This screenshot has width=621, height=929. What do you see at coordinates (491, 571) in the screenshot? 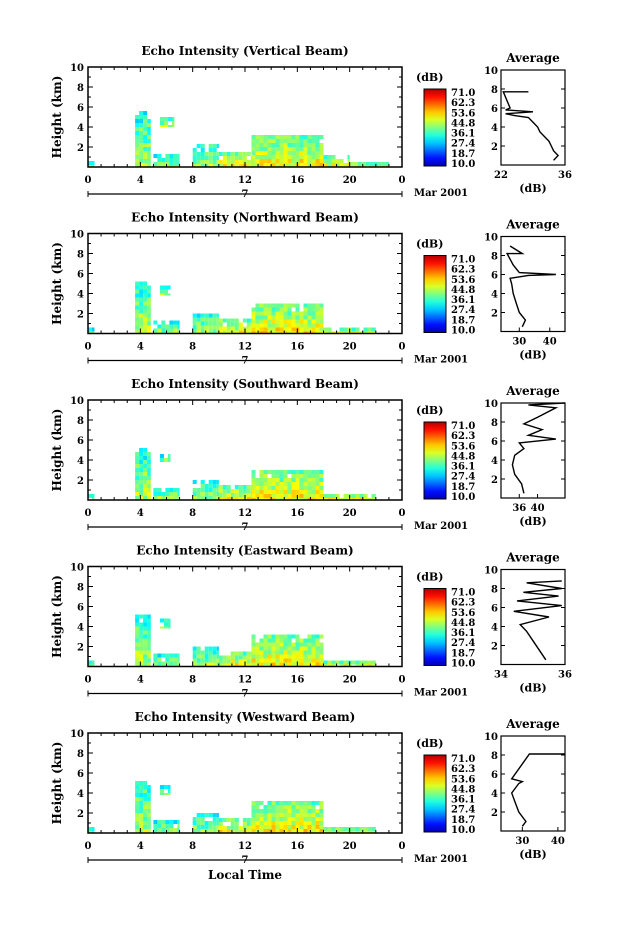
I see `avg-y-tick-label: 10` at bounding box center [491, 571].